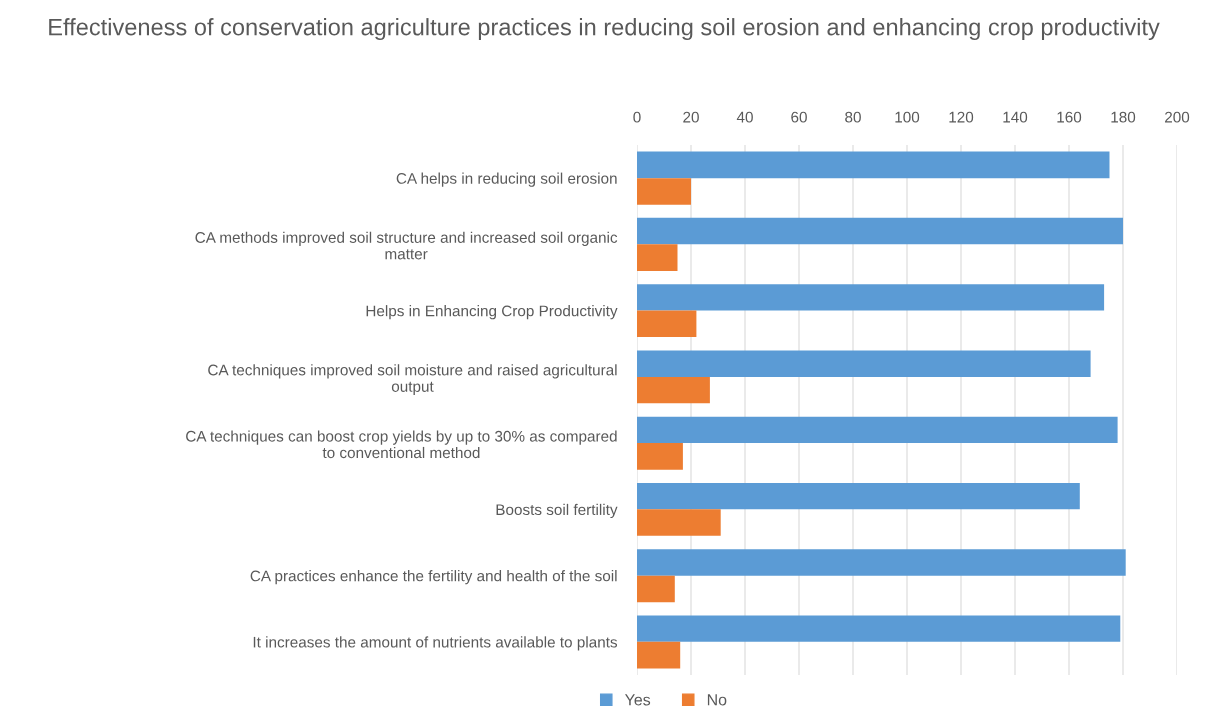 This screenshot has height=723, width=1207. I want to click on y-tick-label: CA practices enhance the fertility and health of the soil, so click(433, 577).